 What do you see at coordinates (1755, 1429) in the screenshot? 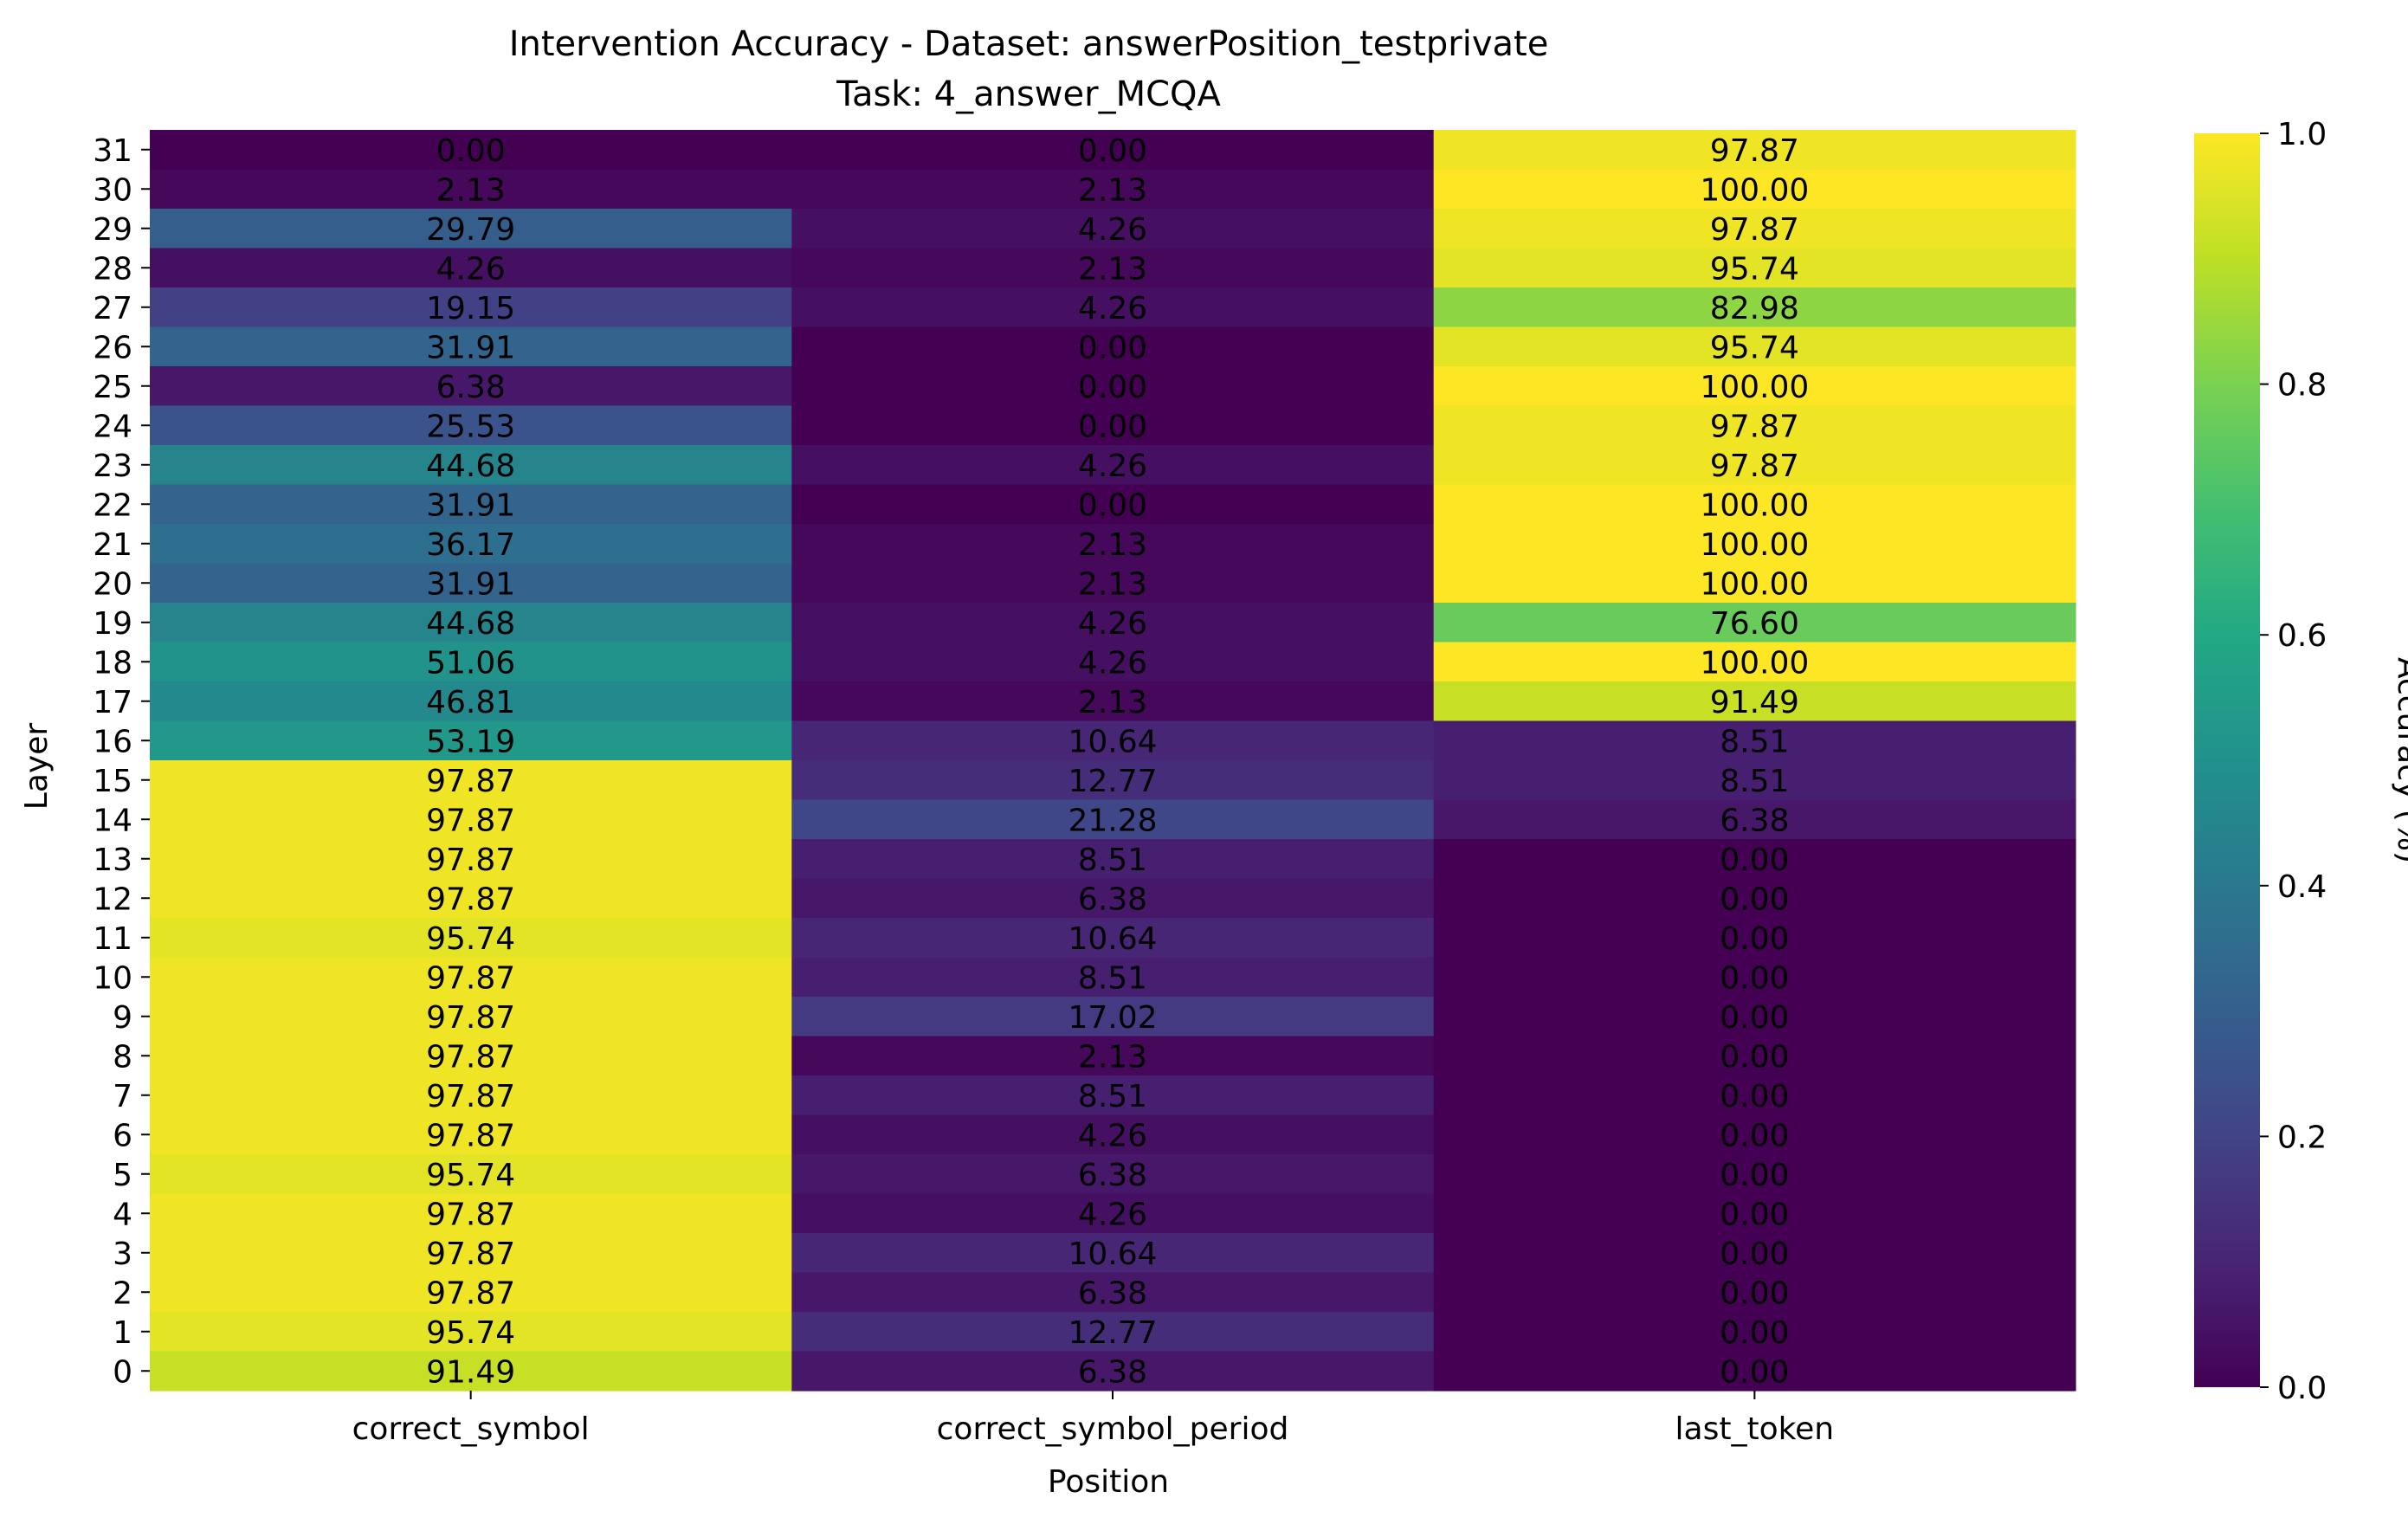
I see `x-tick-label: last_token` at bounding box center [1755, 1429].